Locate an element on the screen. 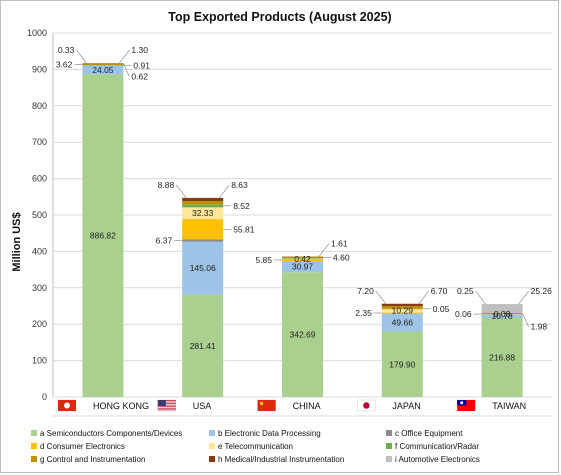 This screenshot has width=561, height=475. china-flag-icon is located at coordinates (266, 405).